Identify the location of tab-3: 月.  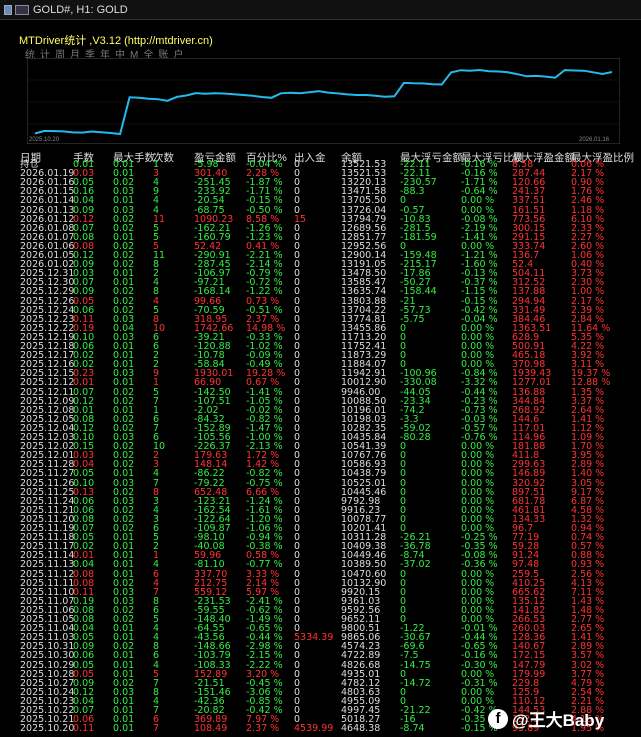
(76, 55).